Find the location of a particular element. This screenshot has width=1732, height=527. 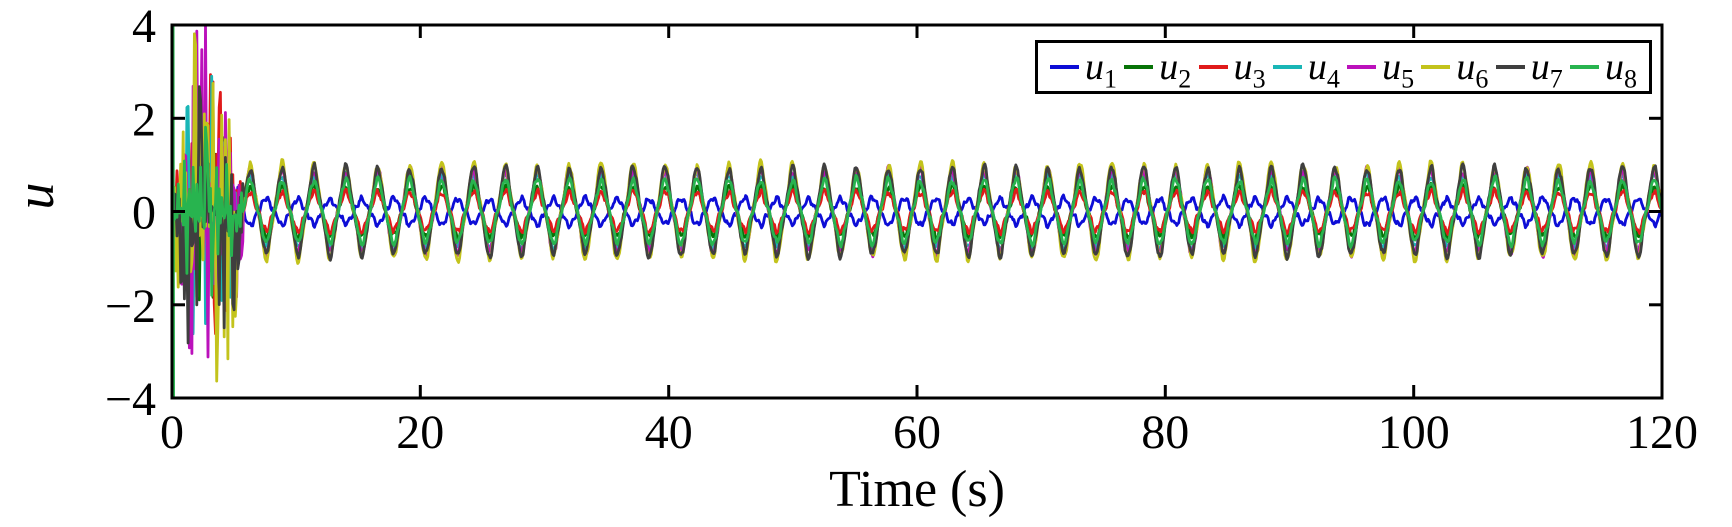

legend-label-u6: u6 is located at coordinates (1472, 70).